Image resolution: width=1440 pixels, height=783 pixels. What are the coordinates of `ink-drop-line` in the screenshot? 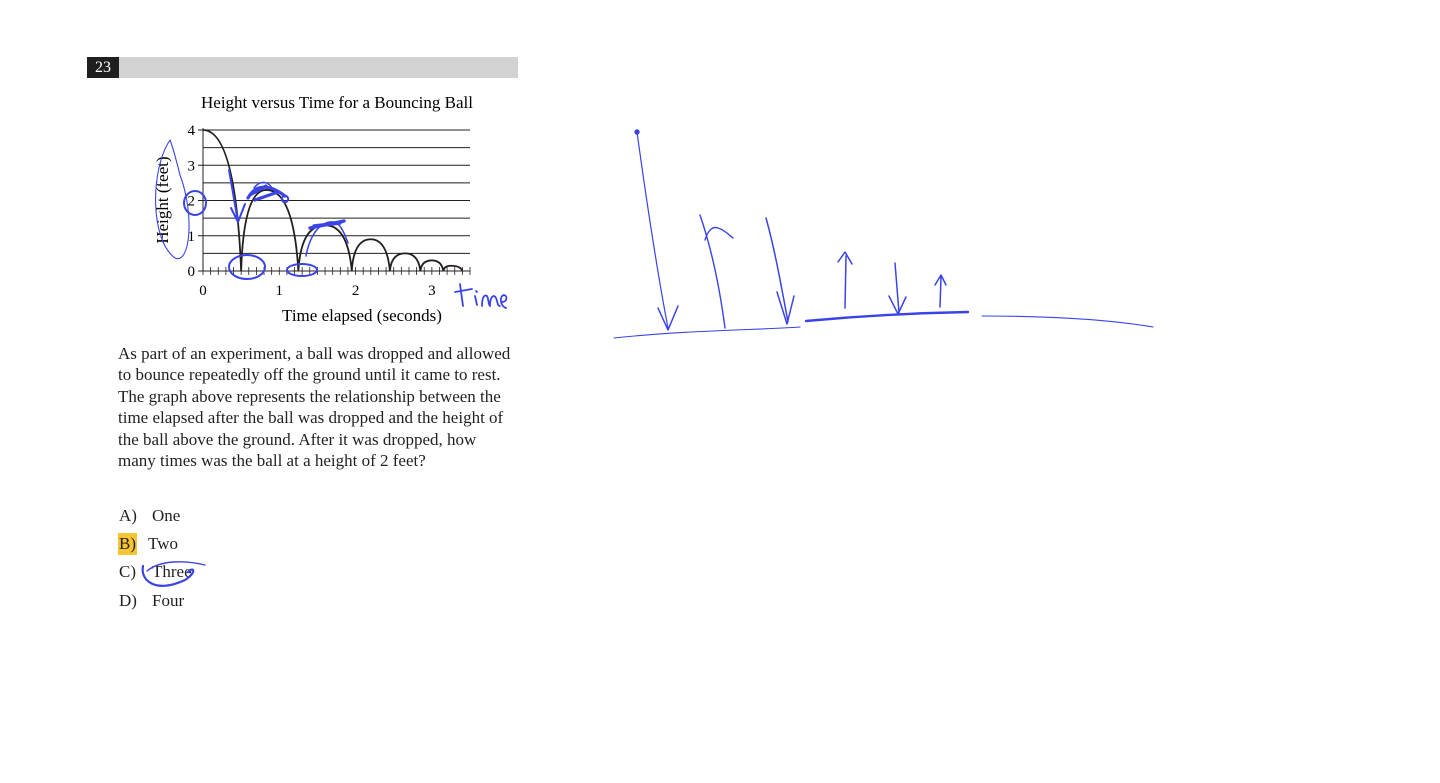 It's located at (652, 230).